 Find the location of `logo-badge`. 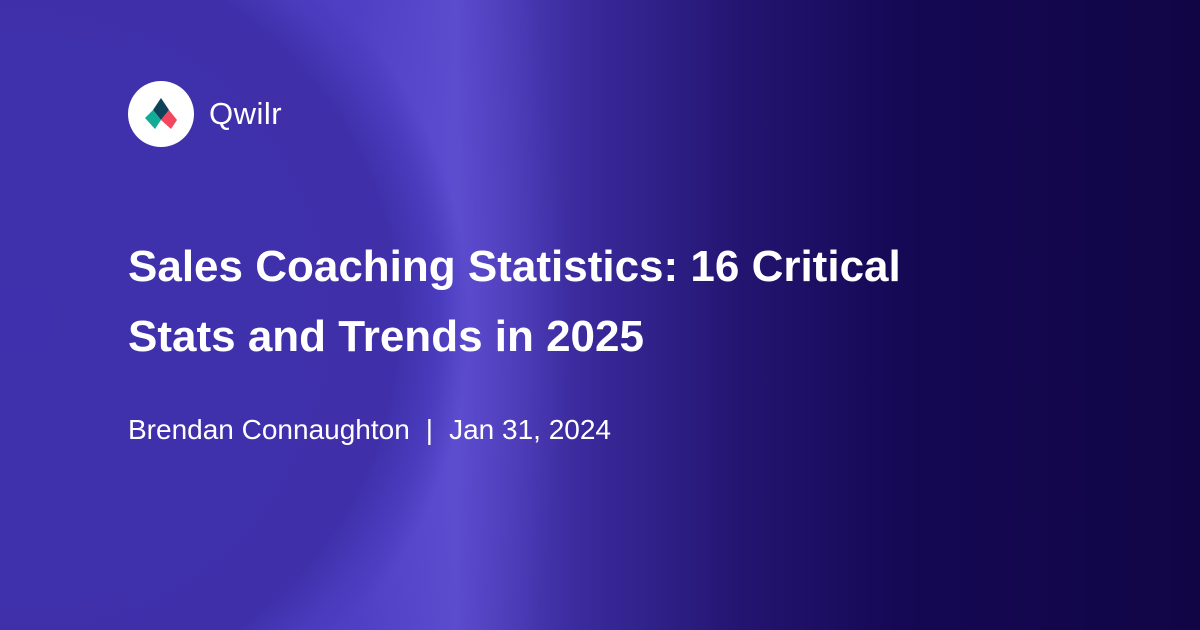

logo-badge is located at coordinates (161, 114).